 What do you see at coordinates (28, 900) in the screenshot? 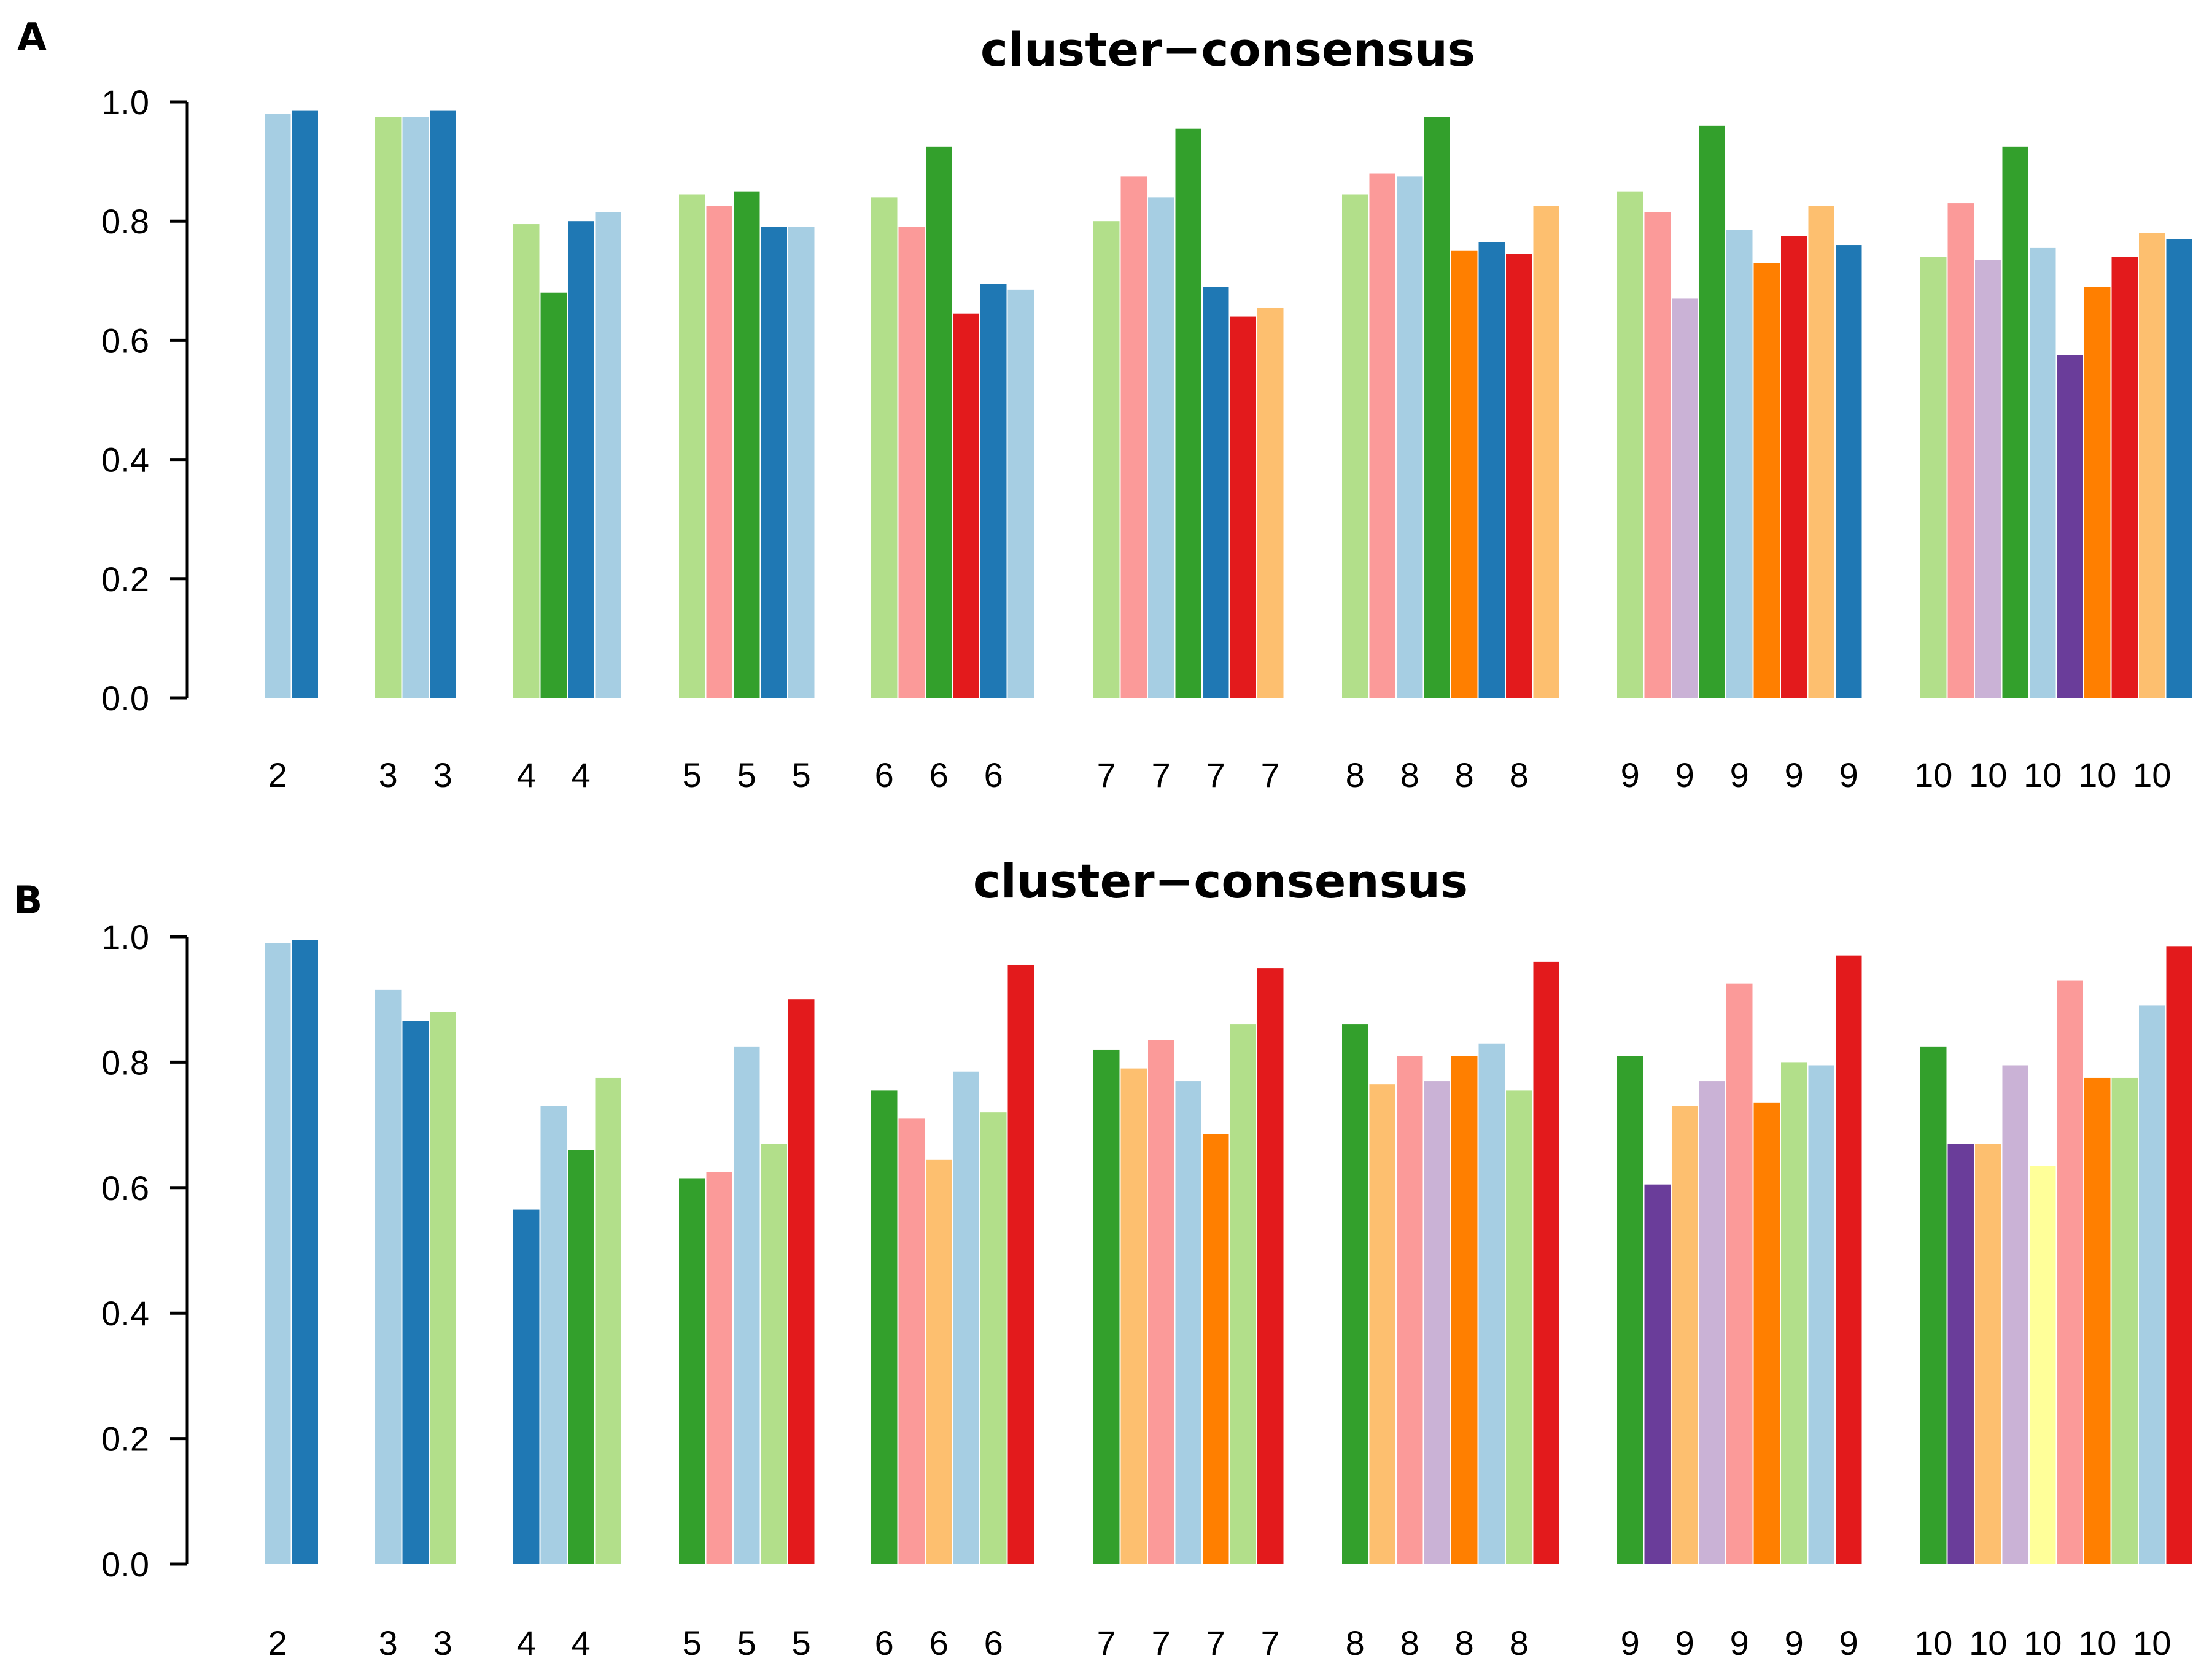
I see `panel-label-b: B` at bounding box center [28, 900].